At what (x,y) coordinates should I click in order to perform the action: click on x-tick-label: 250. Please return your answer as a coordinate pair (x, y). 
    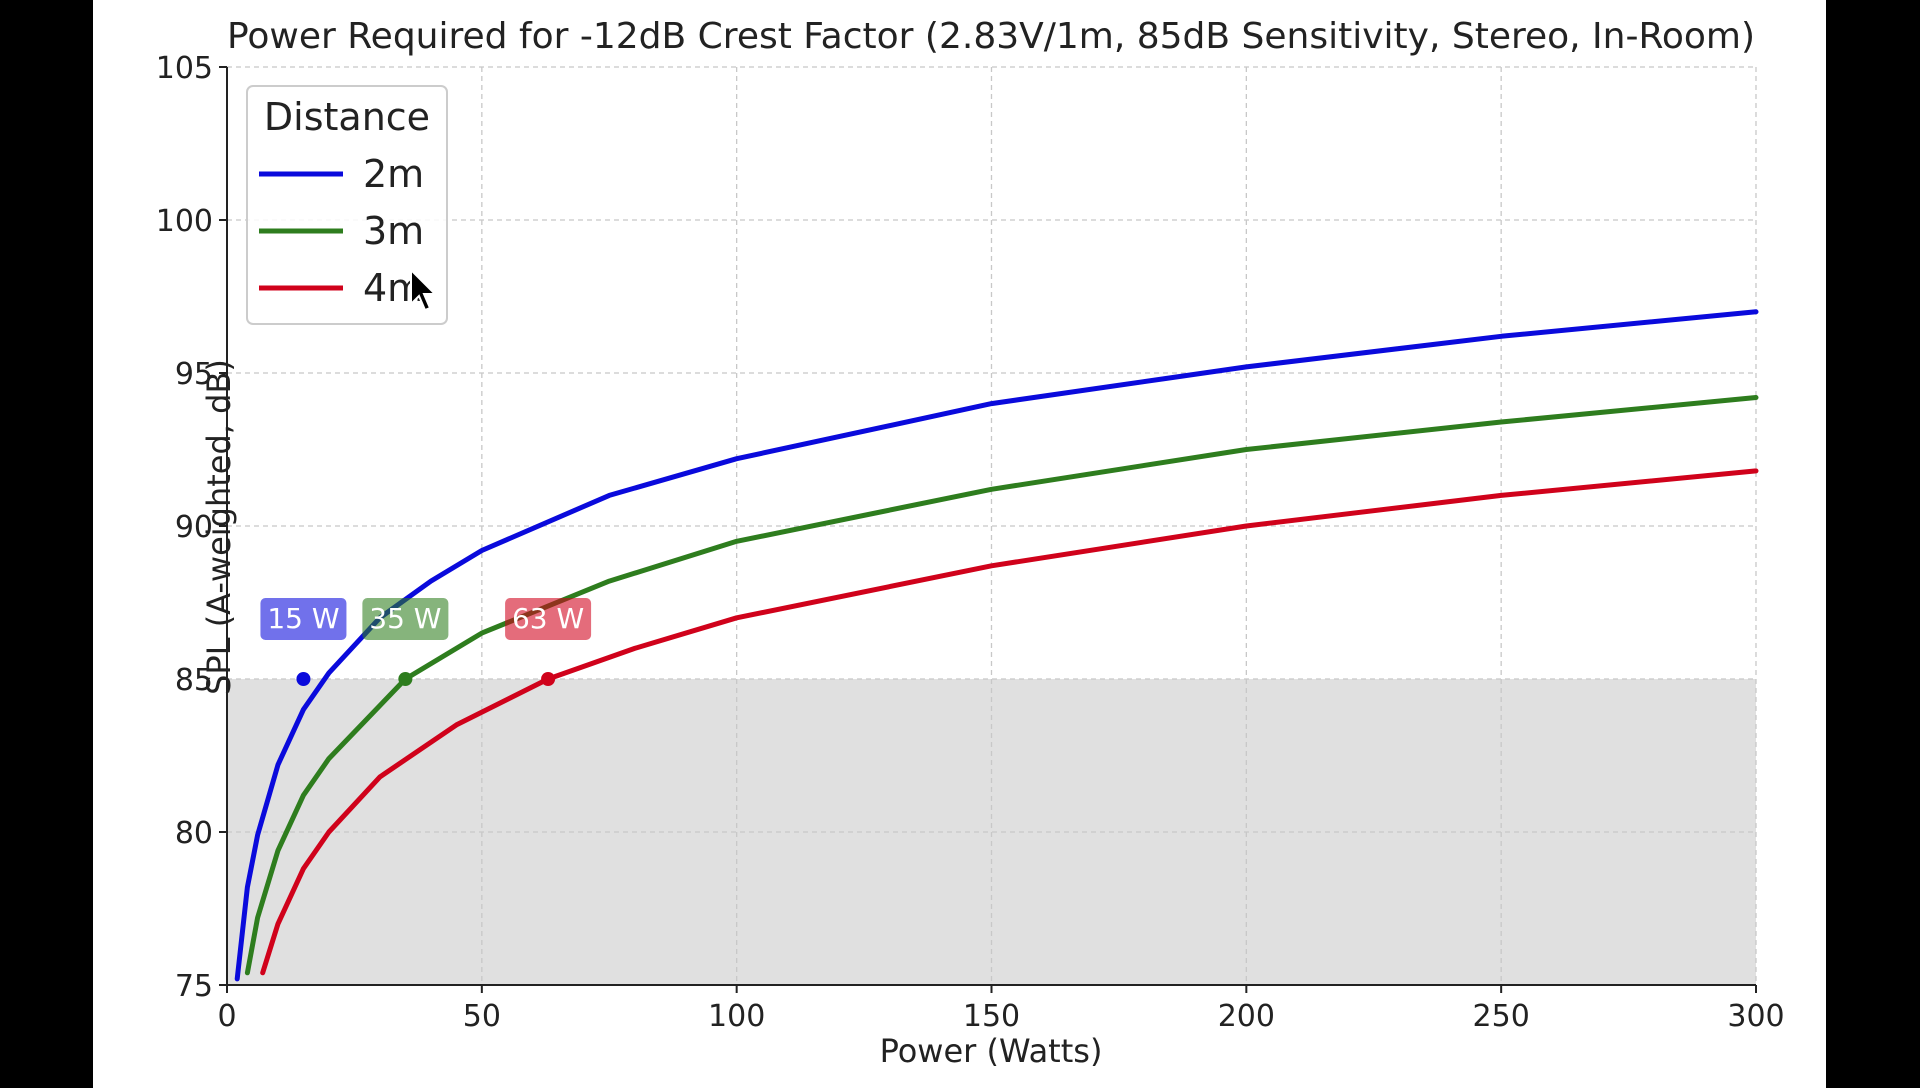
    Looking at the image, I should click on (1501, 1016).